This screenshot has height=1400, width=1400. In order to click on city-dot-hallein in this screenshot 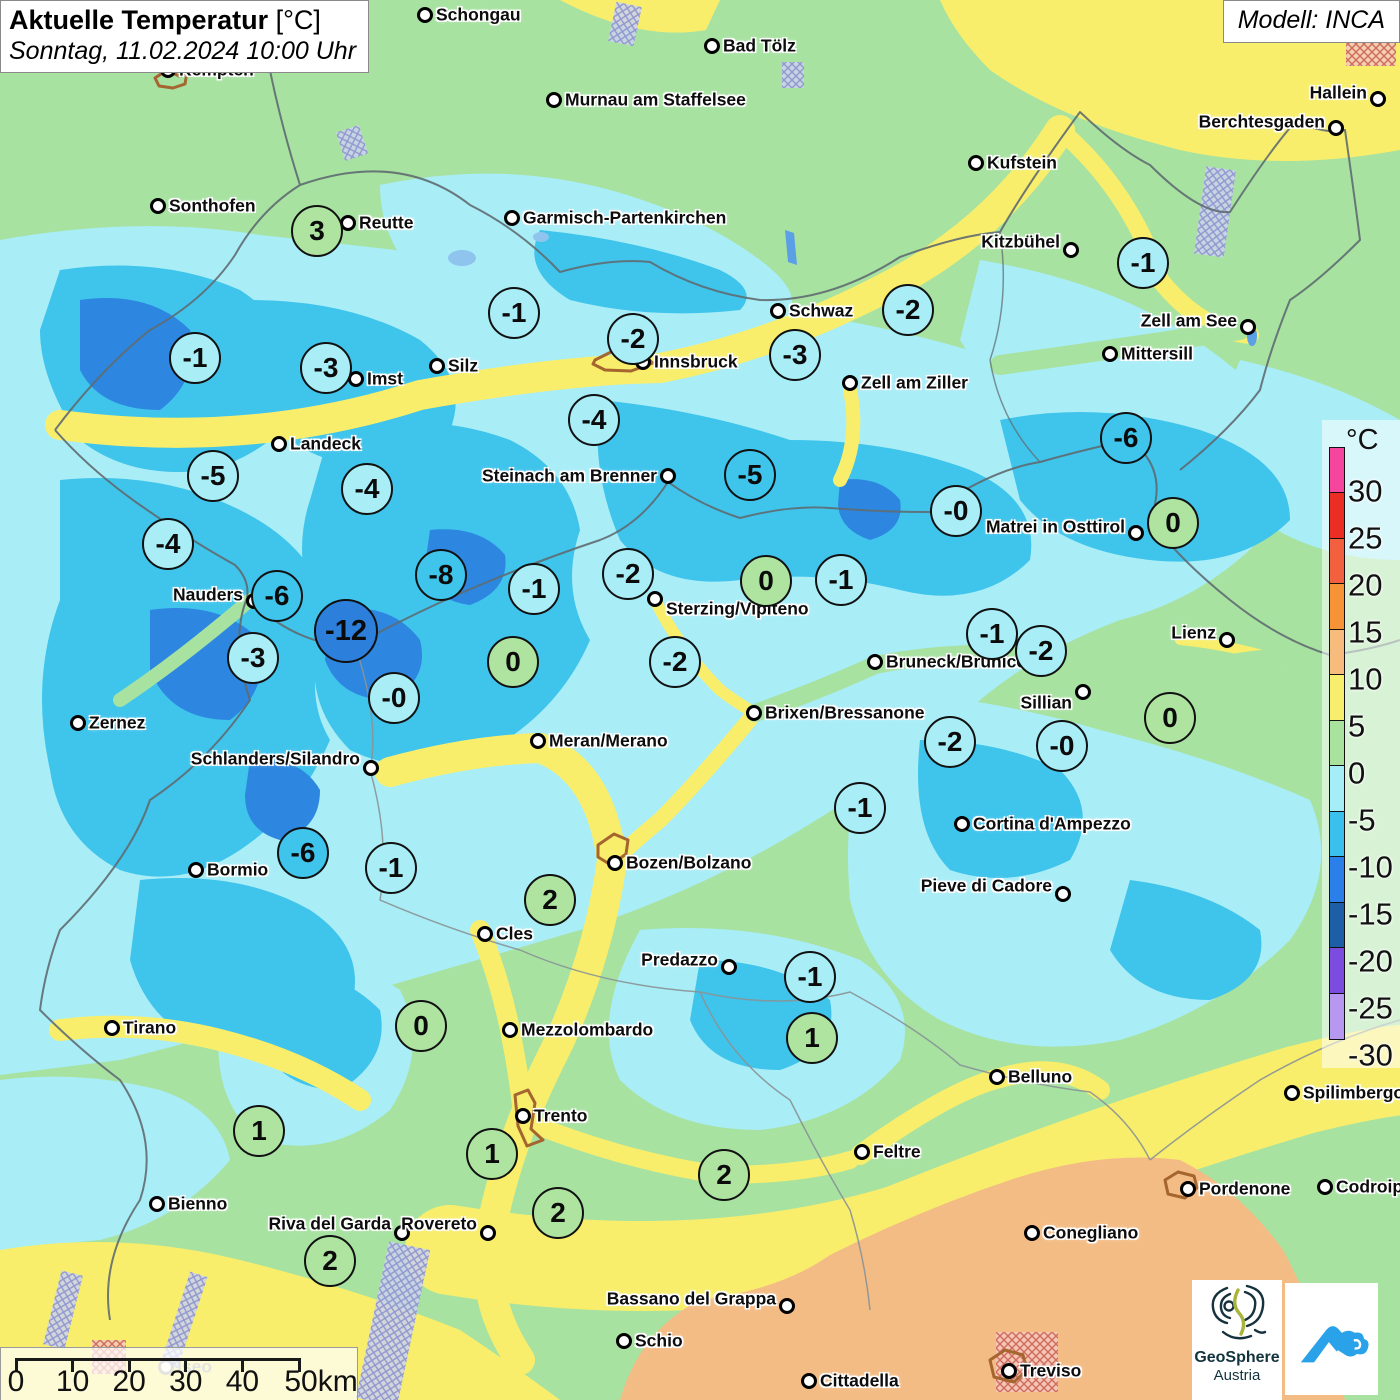, I will do `click(1378, 99)`.